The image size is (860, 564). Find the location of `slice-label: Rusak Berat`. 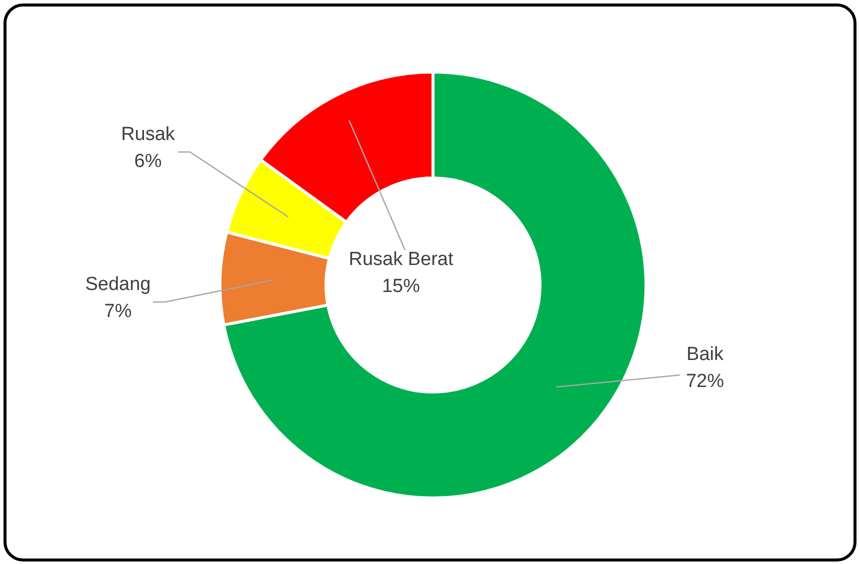

slice-label: Rusak Berat is located at coordinates (401, 259).